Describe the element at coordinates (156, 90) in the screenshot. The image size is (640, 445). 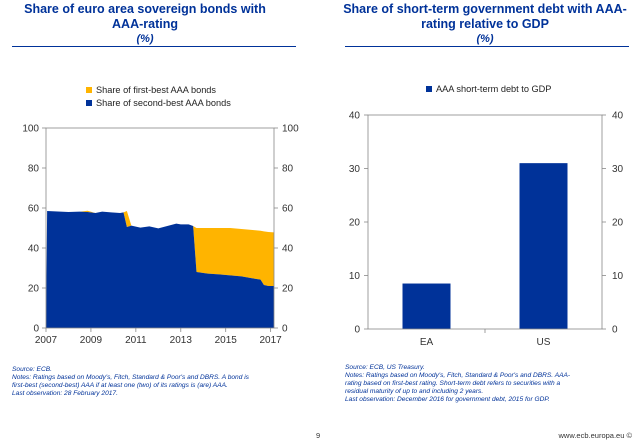
I see `legend-label: Share of first-best AAA bonds` at that location.